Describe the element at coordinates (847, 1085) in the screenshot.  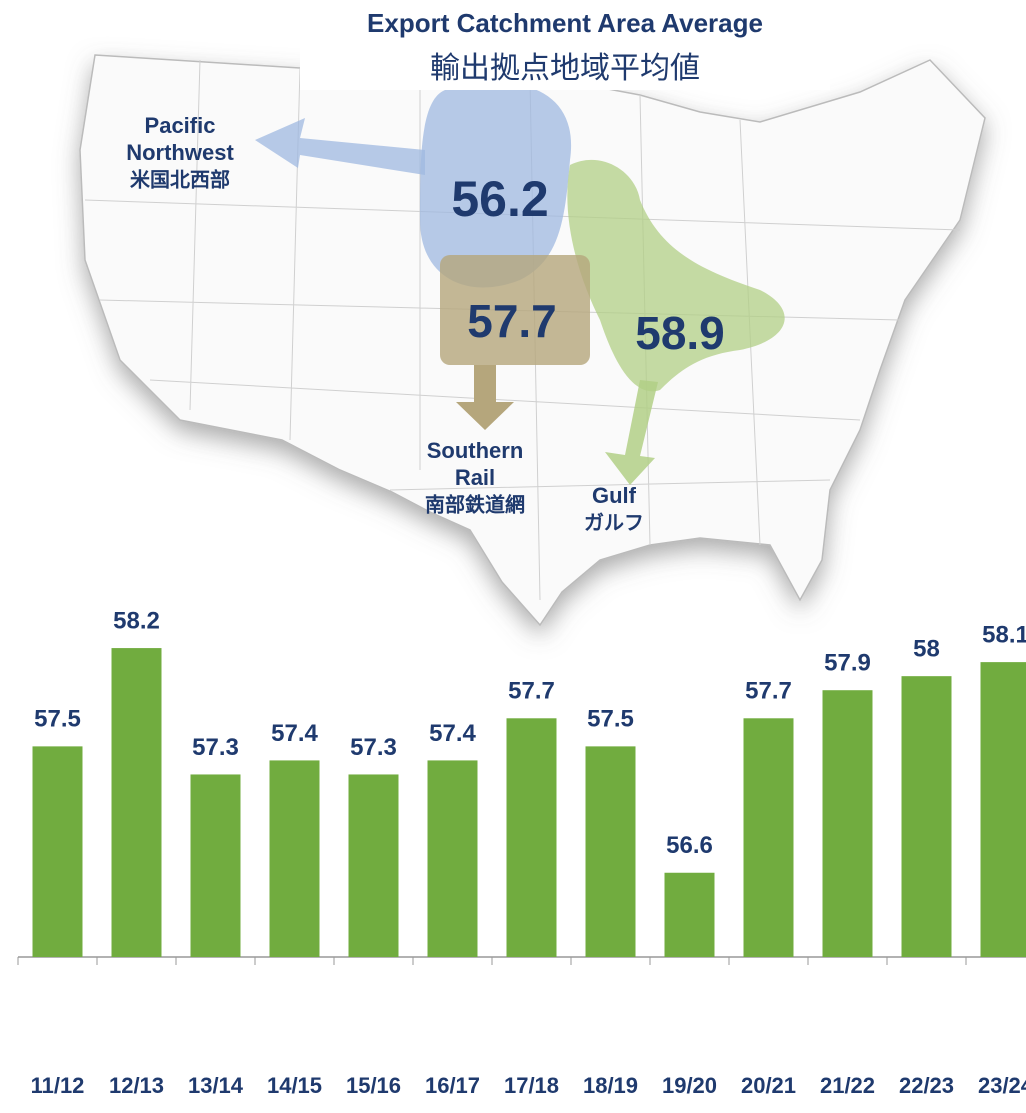
I see `x-tick-label: 21/22` at that location.